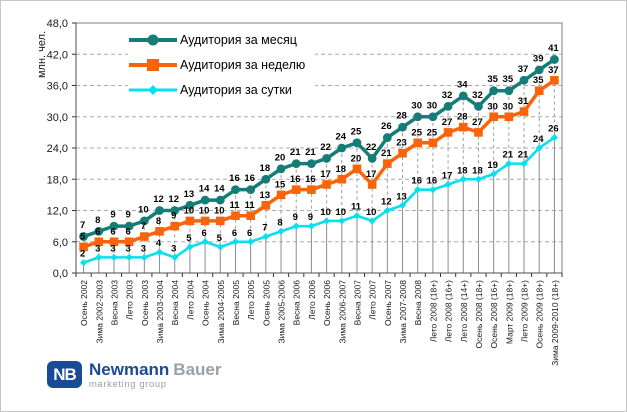 The height and width of the screenshot is (412, 627). I want to click on svg-text: 4, so click(159, 243).